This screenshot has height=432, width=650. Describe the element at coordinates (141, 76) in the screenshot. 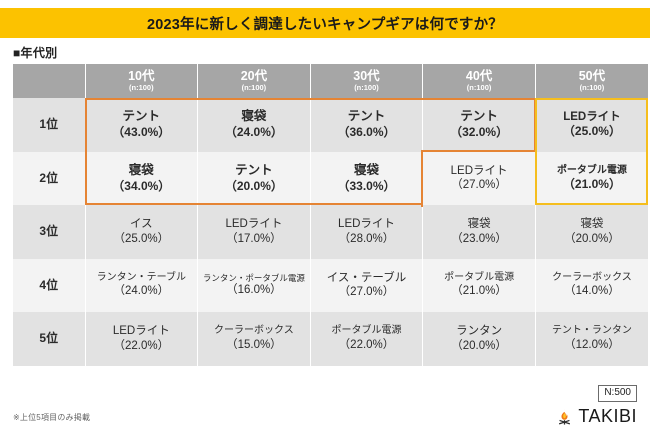

I see `column-header-10s-label: 10代` at that location.